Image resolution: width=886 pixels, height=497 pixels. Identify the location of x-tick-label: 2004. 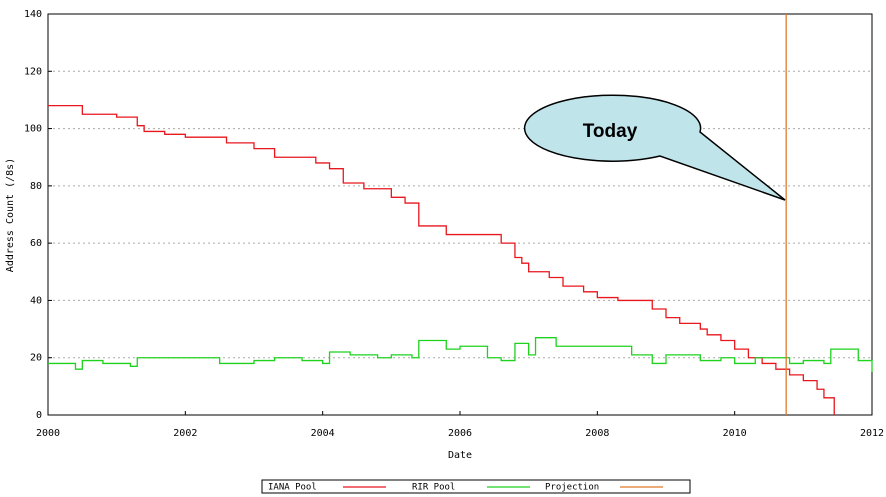
(323, 433).